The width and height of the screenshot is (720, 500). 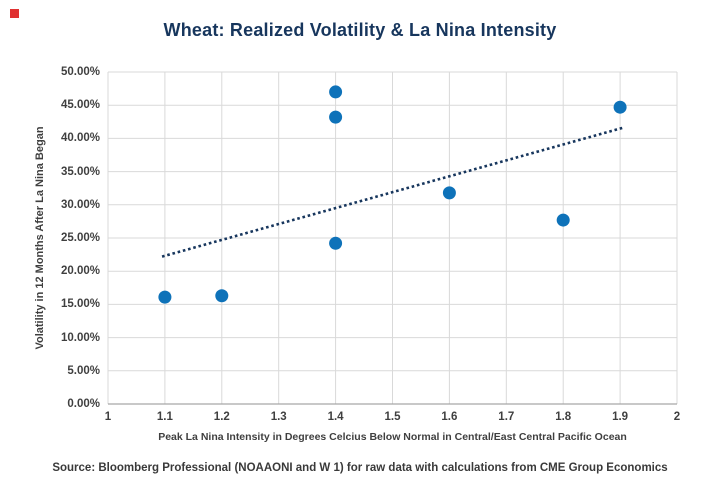 What do you see at coordinates (677, 417) in the screenshot?
I see `x-tick-label: 2` at bounding box center [677, 417].